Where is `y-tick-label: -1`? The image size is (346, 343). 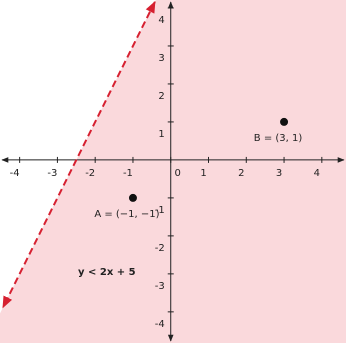
y-tick-label: -1 is located at coordinates (160, 210).